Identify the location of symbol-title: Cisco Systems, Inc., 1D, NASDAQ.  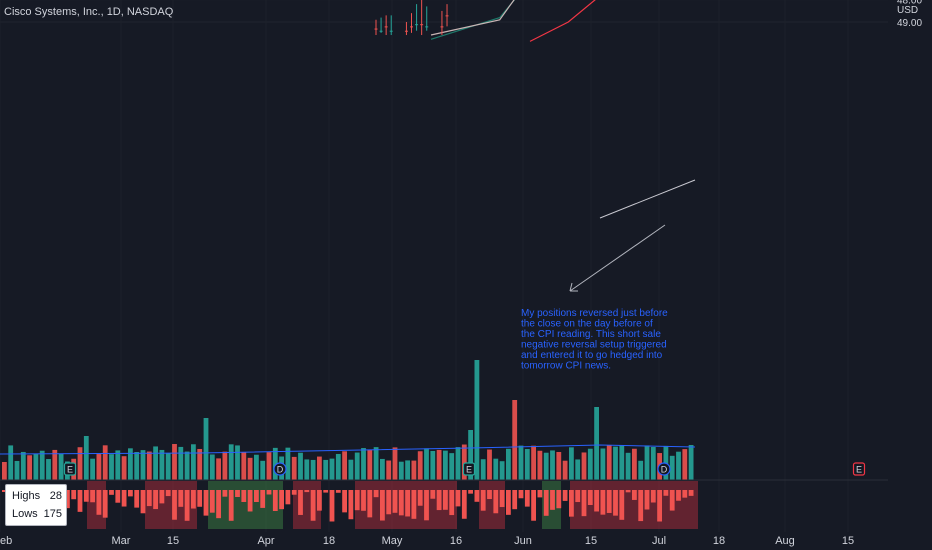
(89, 12).